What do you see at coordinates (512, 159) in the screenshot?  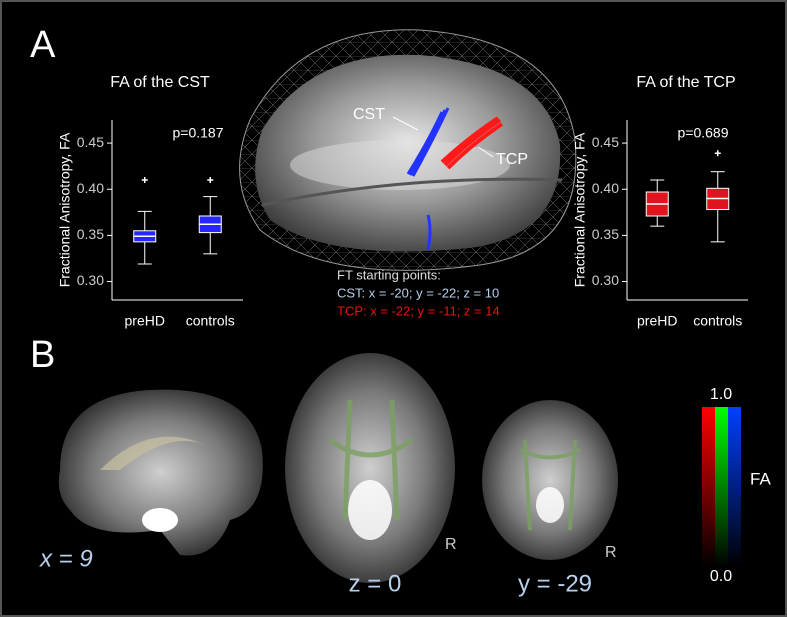 I see `tract-label: TCP` at bounding box center [512, 159].